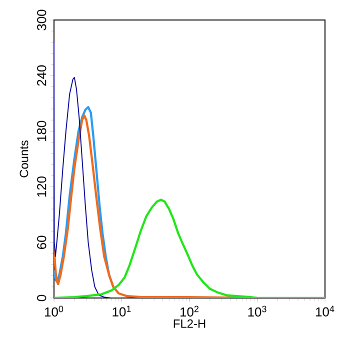  I want to click on y-tick-label: 60, so click(41, 242).